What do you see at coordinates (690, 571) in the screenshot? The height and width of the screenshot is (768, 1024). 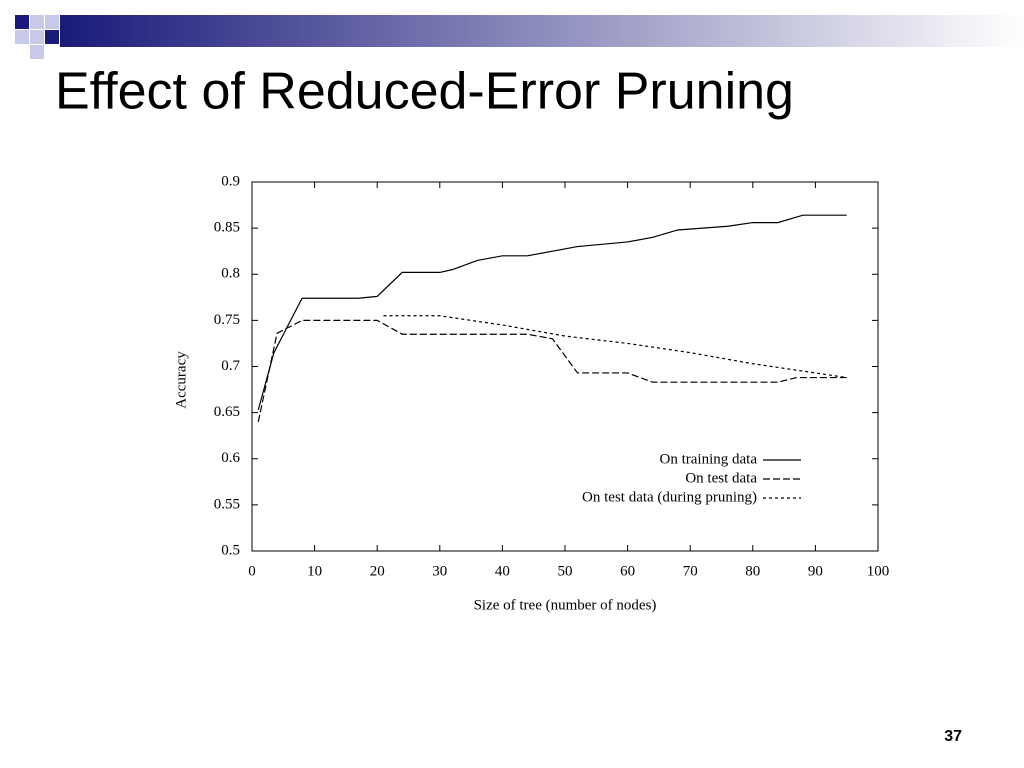 I see `x-tick-label: 70` at bounding box center [690, 571].